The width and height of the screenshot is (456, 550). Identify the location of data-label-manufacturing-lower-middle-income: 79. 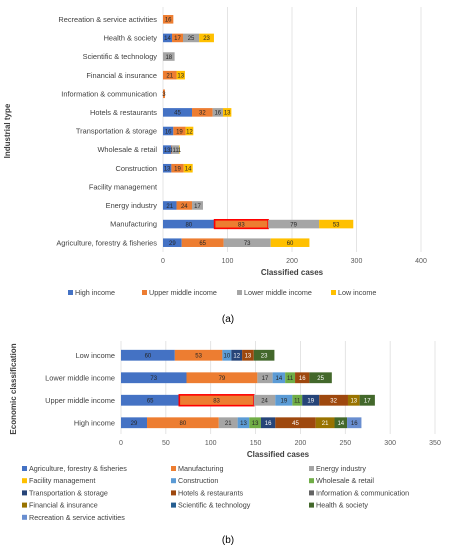
(293, 225).